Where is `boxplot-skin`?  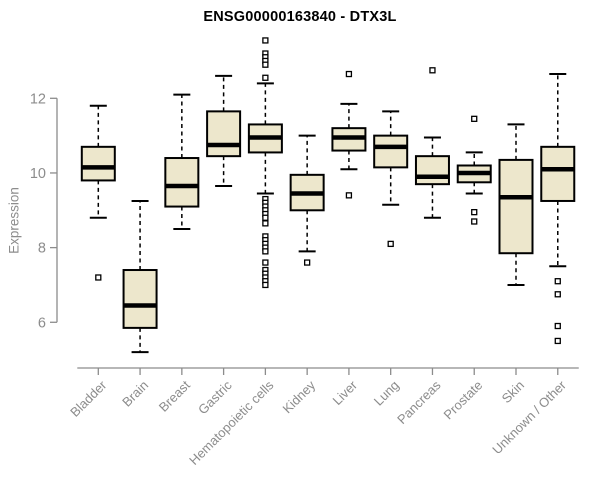
boxplot-skin is located at coordinates (516, 204).